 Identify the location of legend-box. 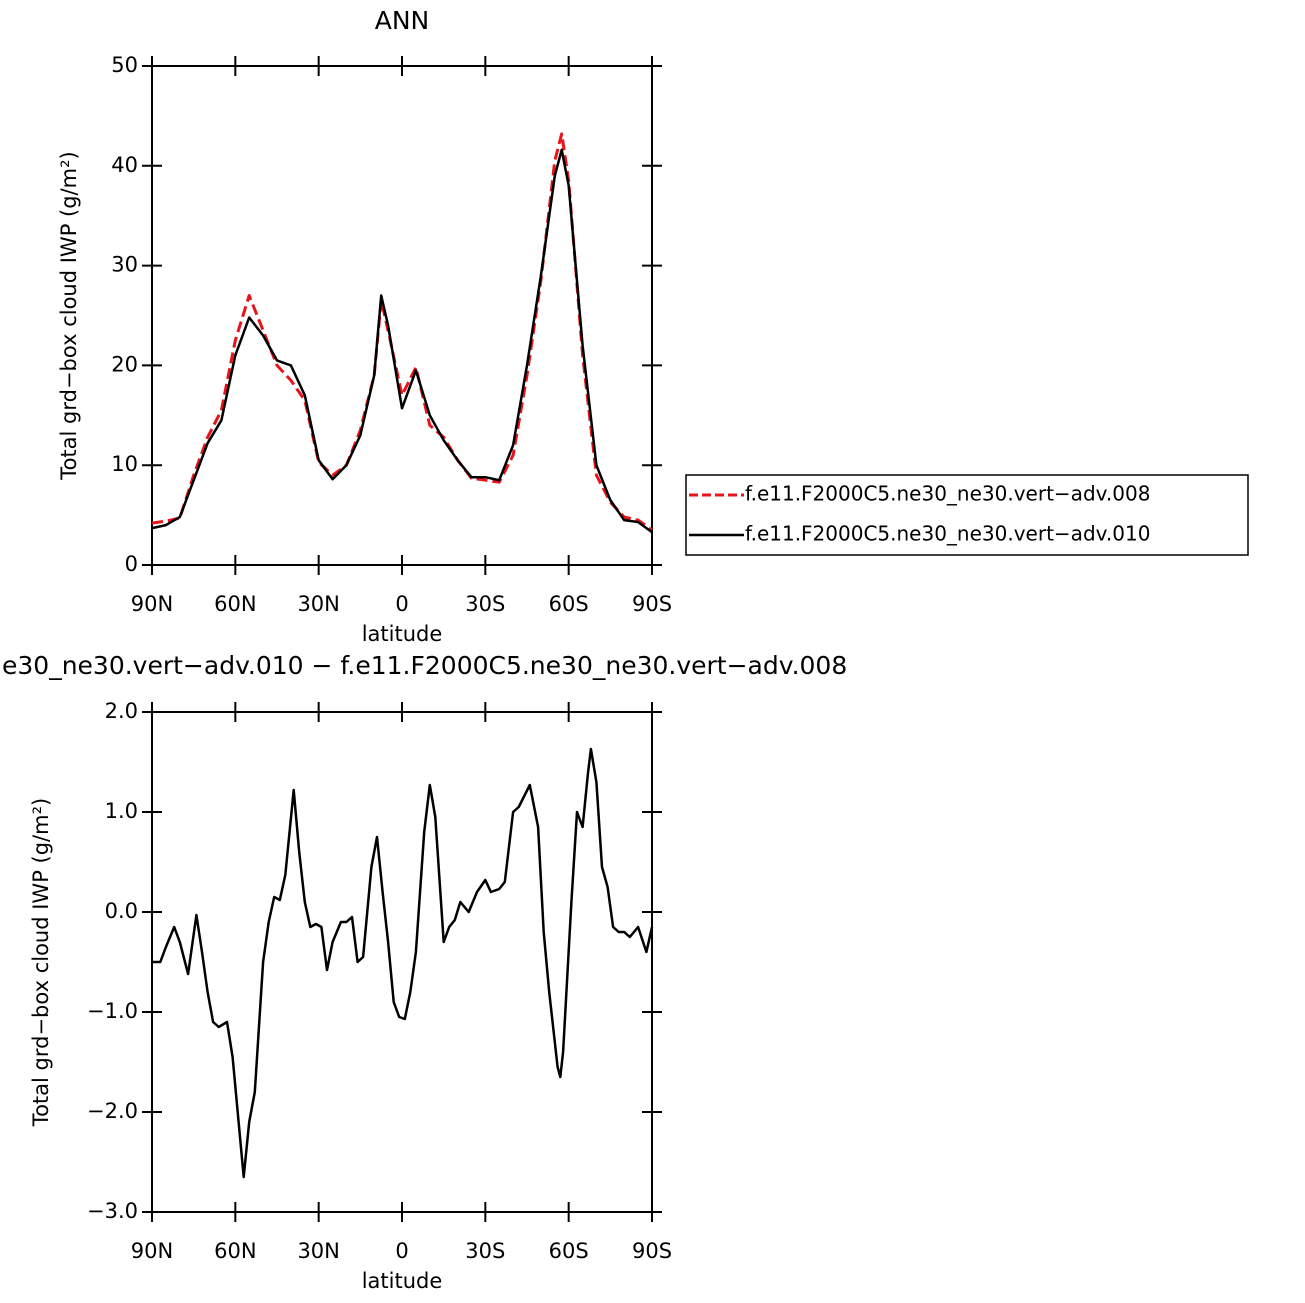
(967, 515).